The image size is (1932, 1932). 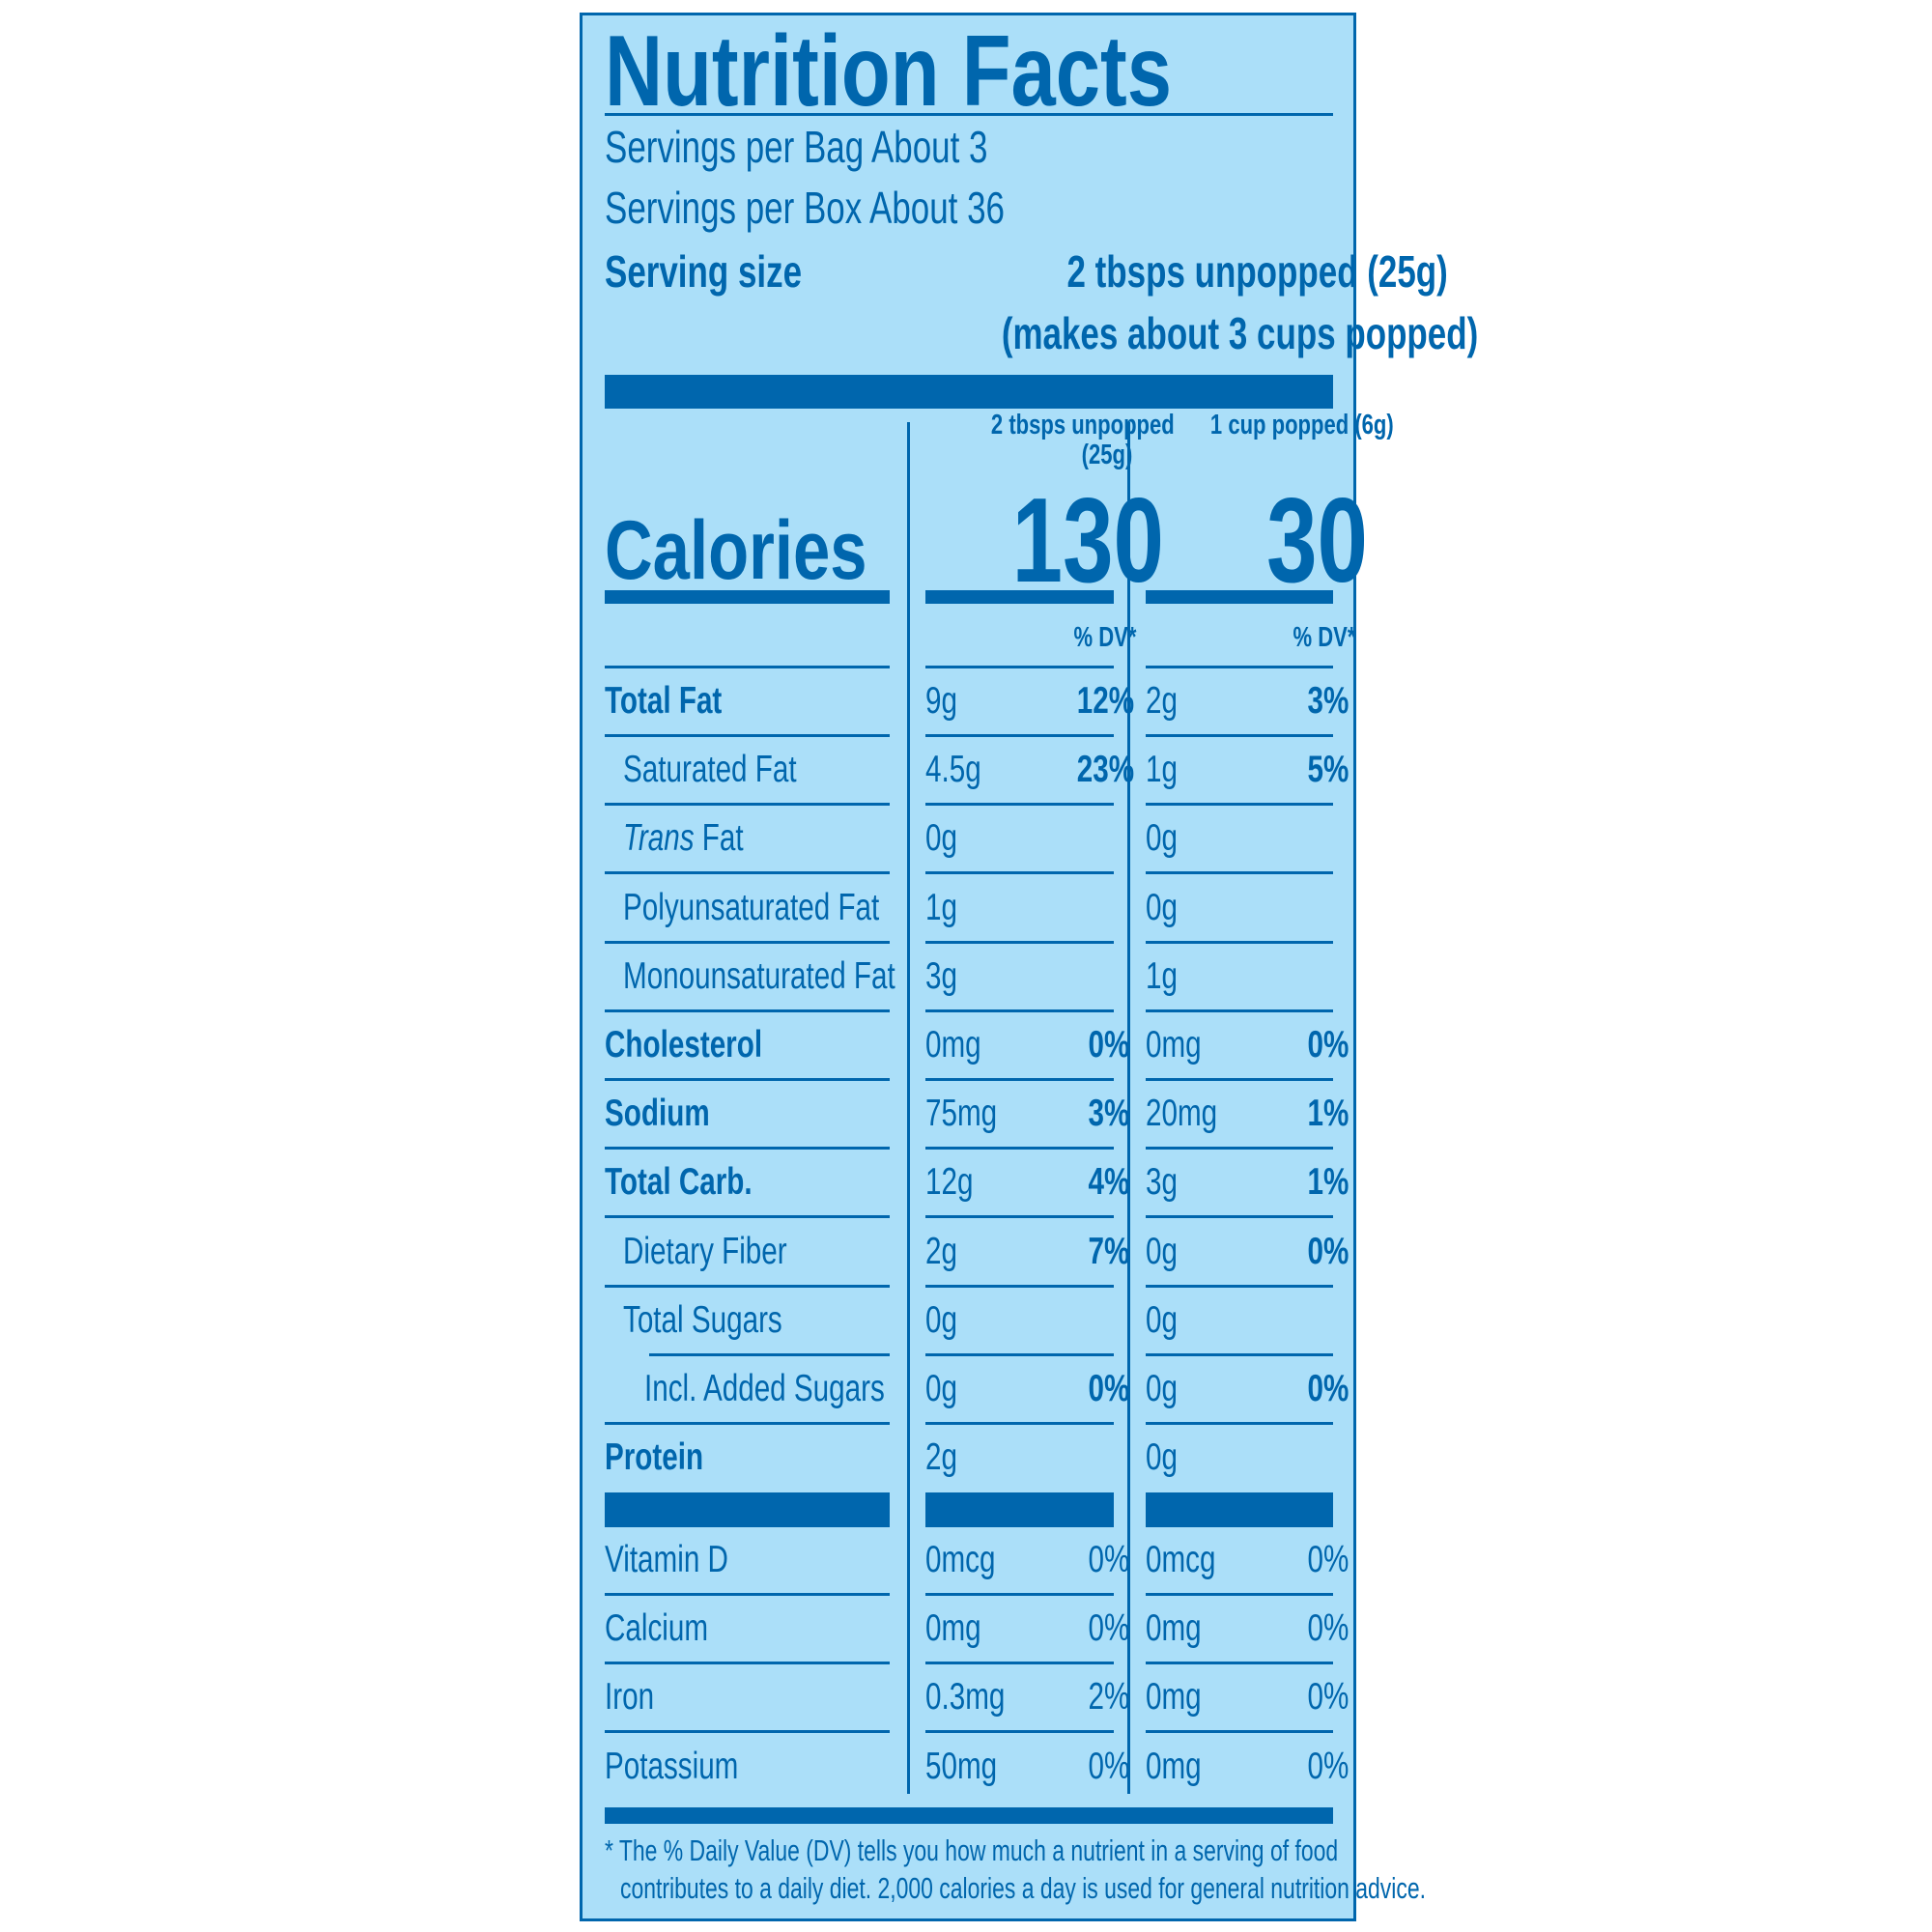 I want to click on nutrient-dv: 4%, so click(x=1102, y=1182).